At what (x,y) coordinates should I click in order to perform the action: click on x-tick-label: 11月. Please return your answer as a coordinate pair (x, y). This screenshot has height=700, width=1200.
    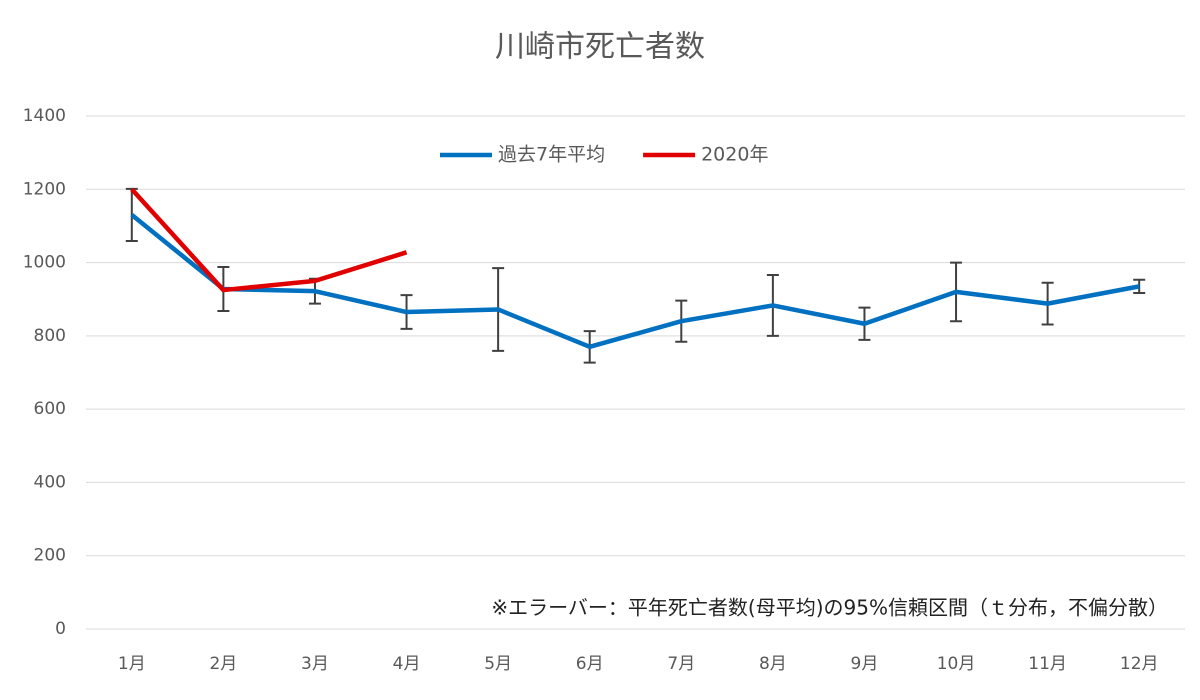
    Looking at the image, I should click on (1047, 664).